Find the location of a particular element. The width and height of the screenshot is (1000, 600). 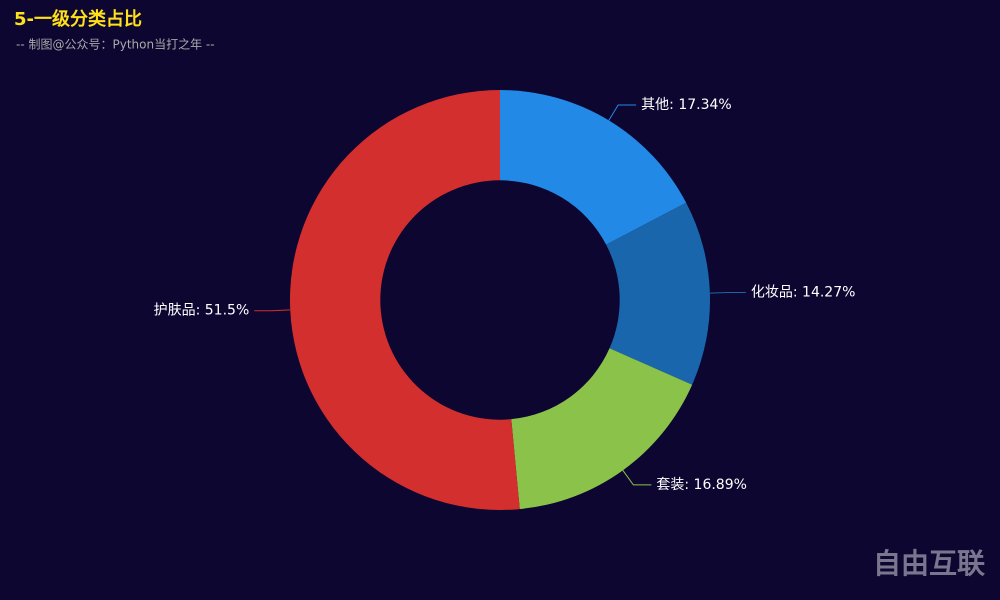

chart-subtitle: -- 制图@公众号：Python当打之年 -- is located at coordinates (115, 45).